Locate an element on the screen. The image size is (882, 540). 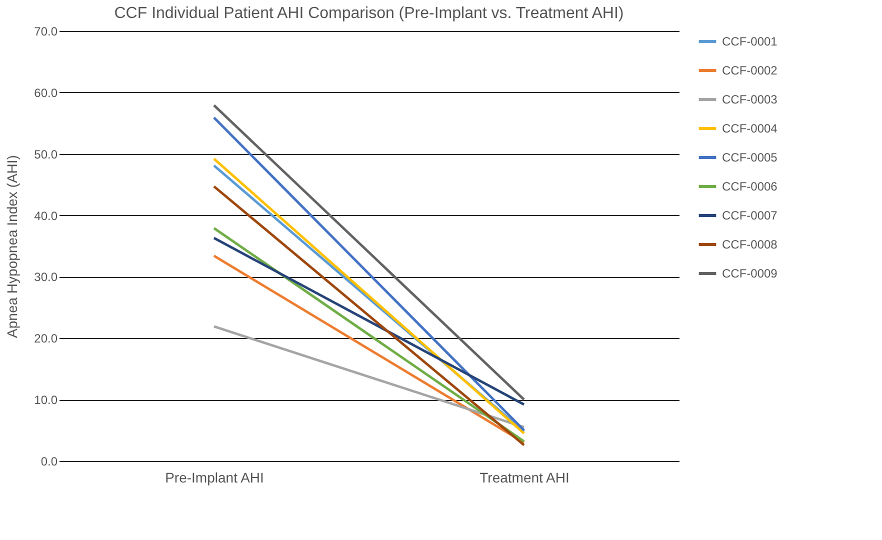
y-tick-label: 70.0 is located at coordinates (46, 31).